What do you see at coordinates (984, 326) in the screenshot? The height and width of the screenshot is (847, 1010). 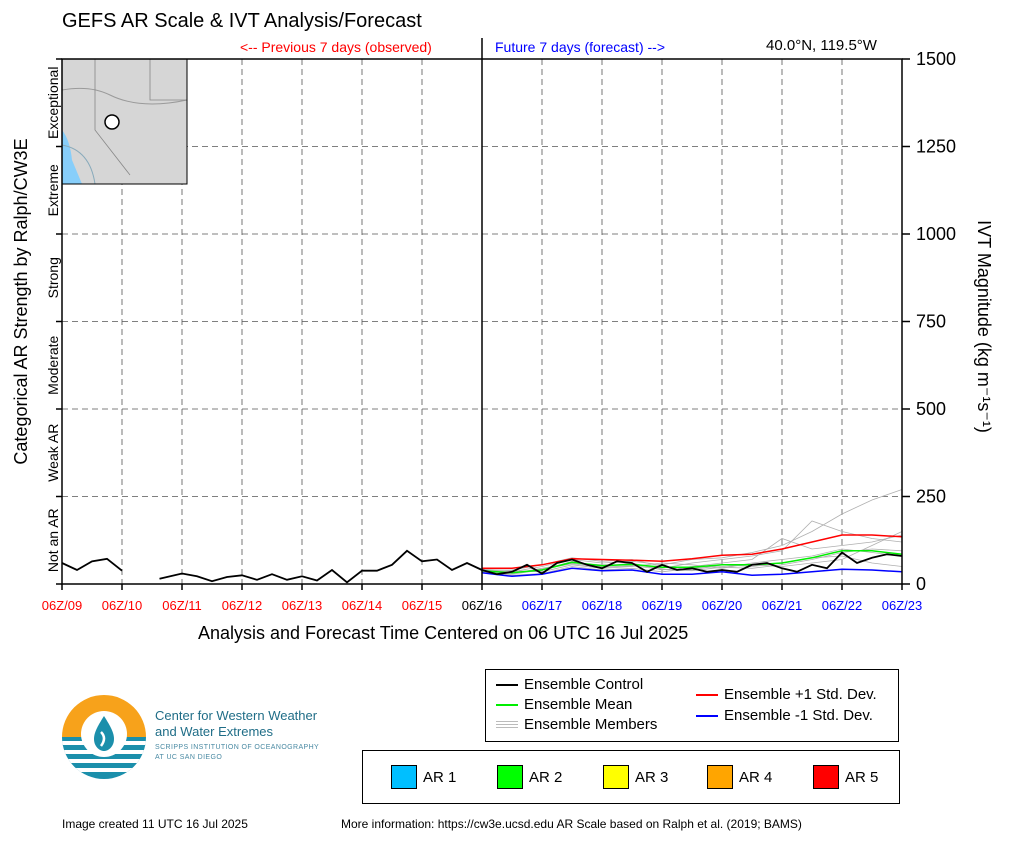 I see `y-right-axis-title: IVT Magnitude (kg m⁻¹s⁻¹)` at bounding box center [984, 326].